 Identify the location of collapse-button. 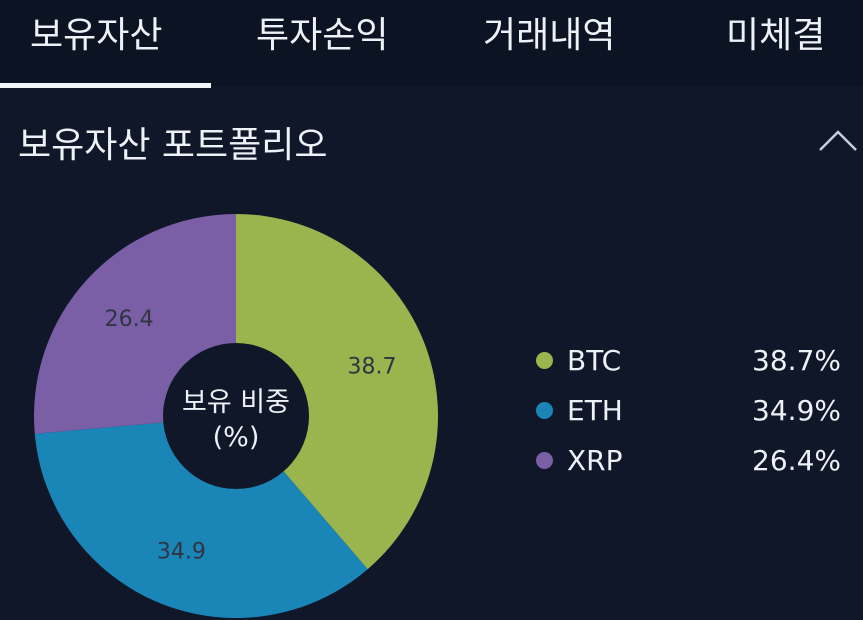
(838, 141).